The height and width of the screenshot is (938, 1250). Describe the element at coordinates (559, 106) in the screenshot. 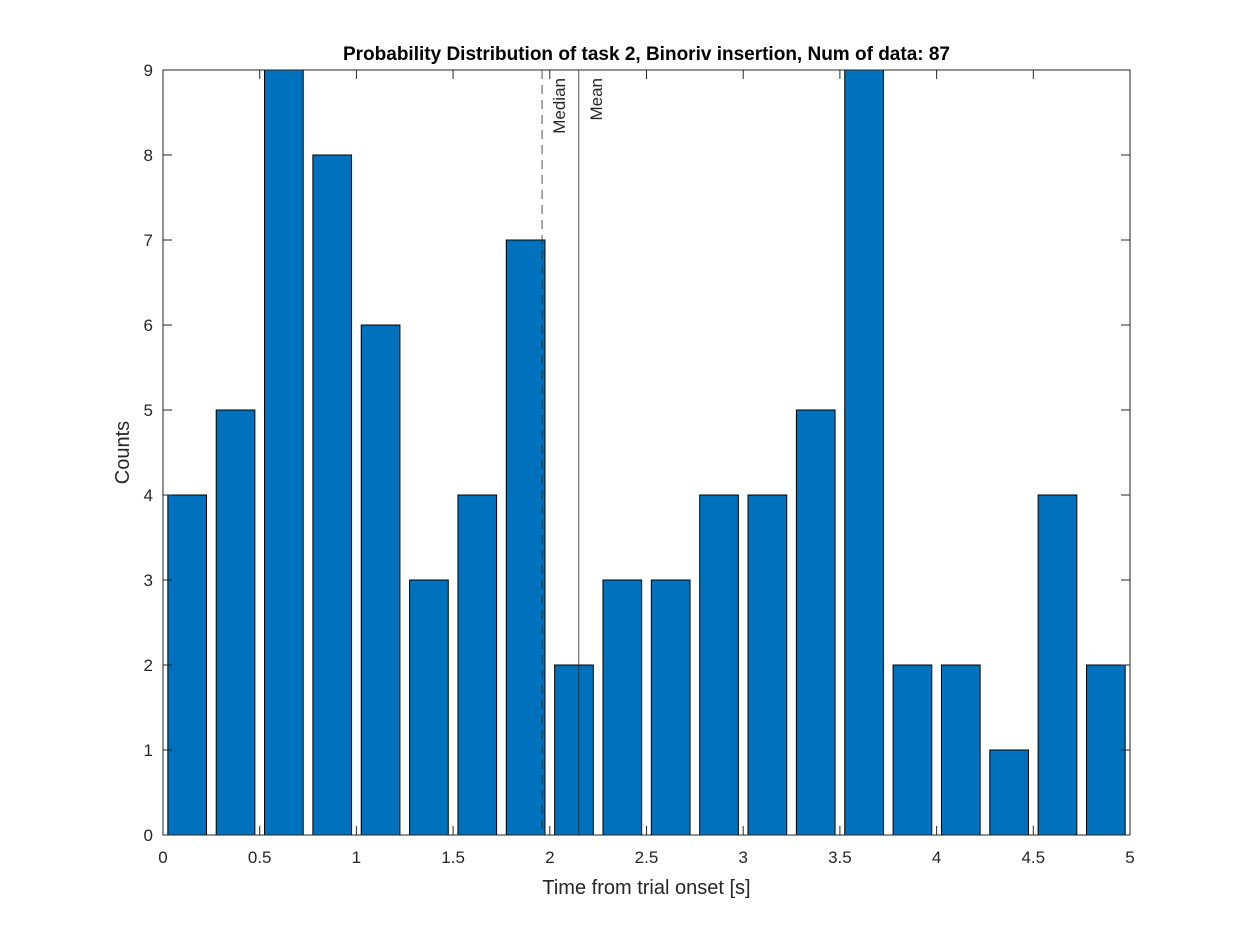

I see `median-label: Median` at that location.